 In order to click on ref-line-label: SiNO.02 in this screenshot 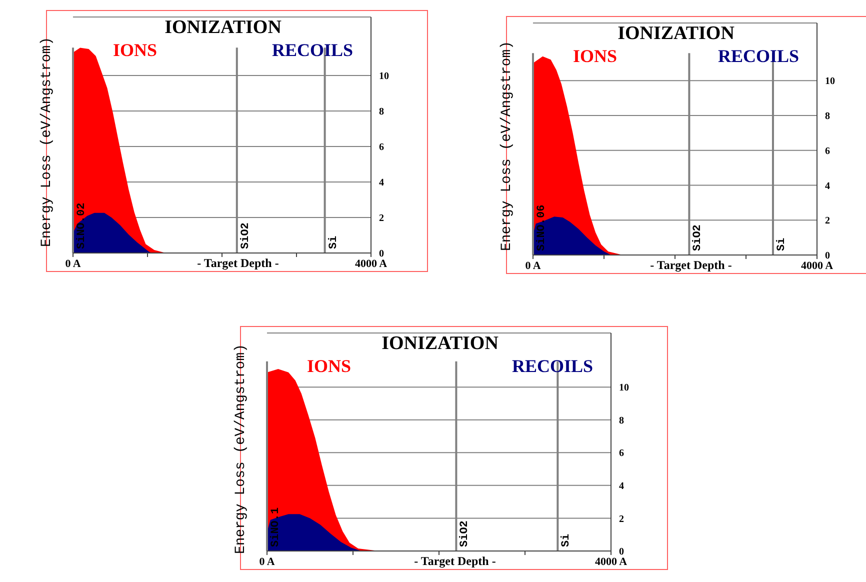, I will do `click(82, 225)`.